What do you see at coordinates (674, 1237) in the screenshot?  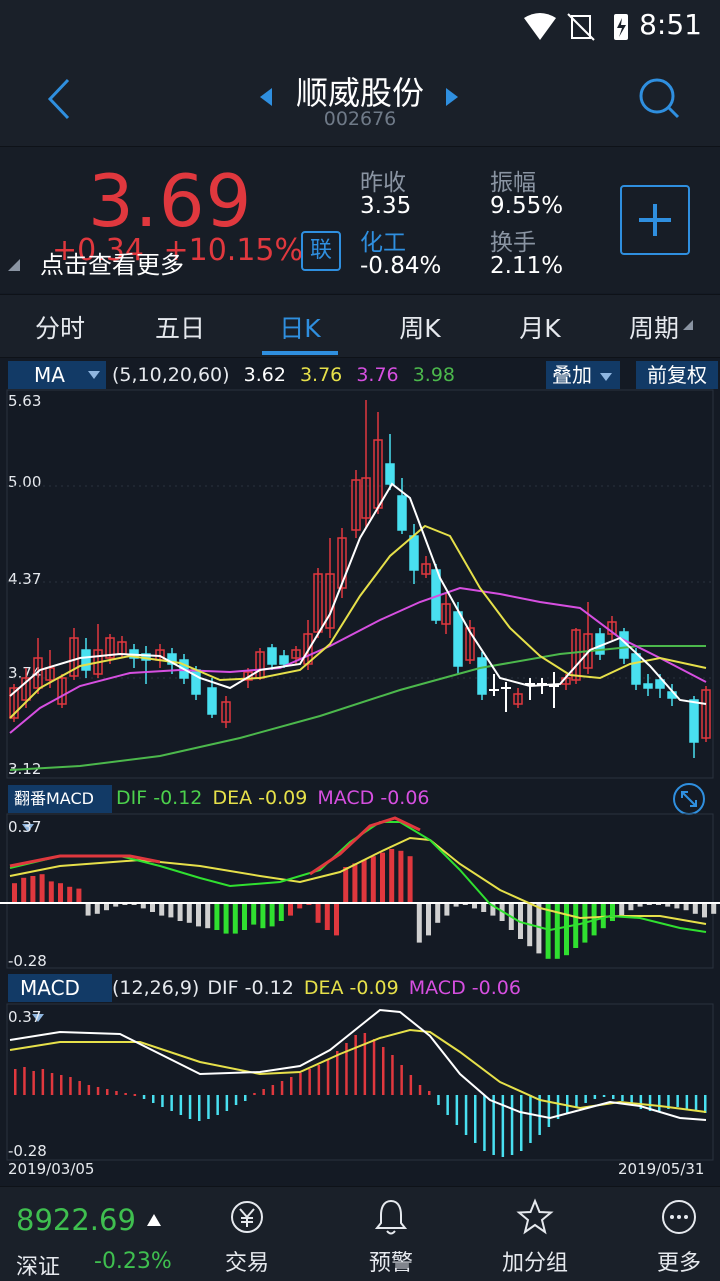 I see `nav-more: 更多` at bounding box center [674, 1237].